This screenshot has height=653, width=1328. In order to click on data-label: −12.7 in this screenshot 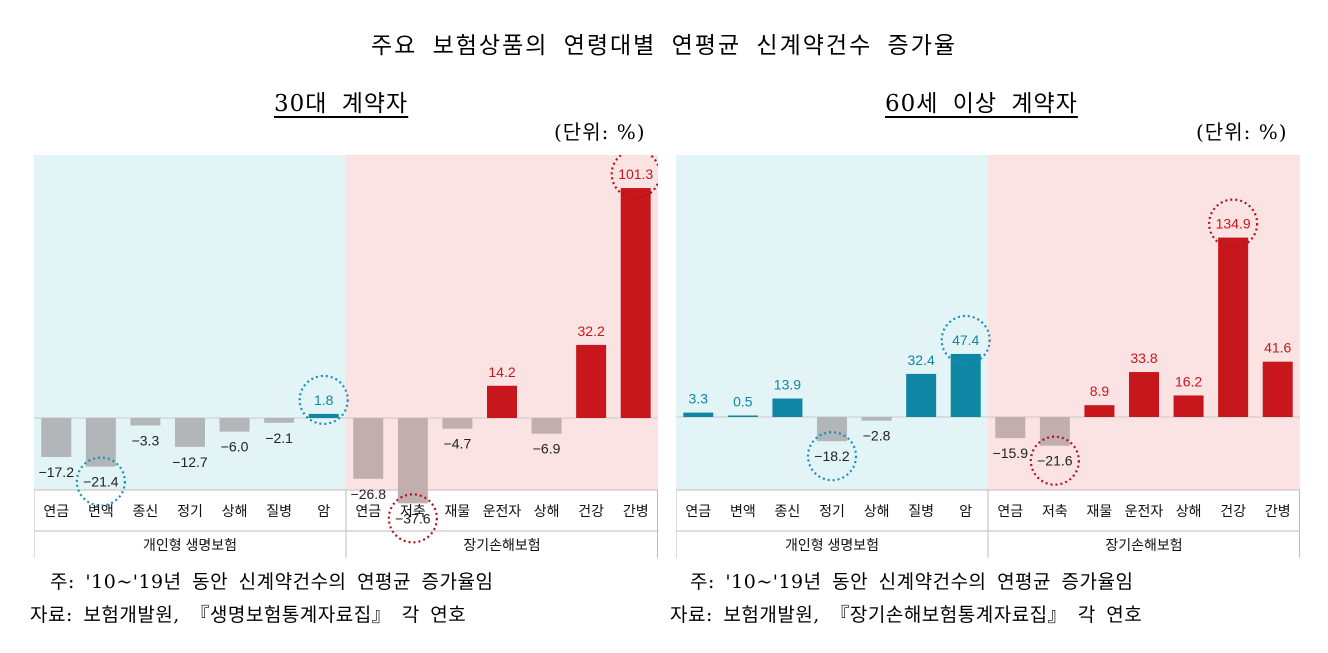, I will do `click(190, 462)`.